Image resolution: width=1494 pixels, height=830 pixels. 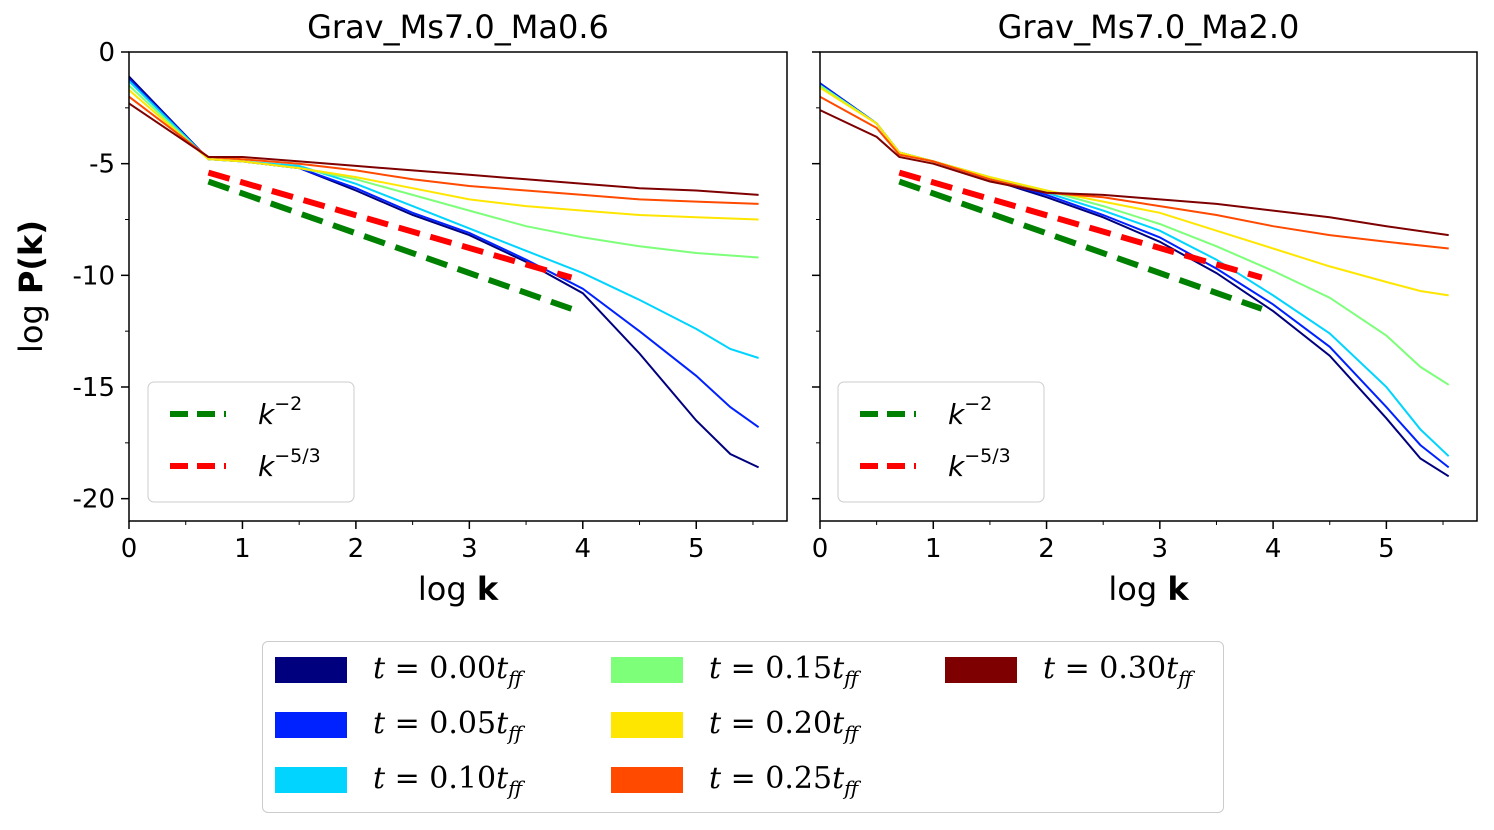 I want to click on legend-item-t0.00: t = 0.00tff, so click(x=398, y=670).